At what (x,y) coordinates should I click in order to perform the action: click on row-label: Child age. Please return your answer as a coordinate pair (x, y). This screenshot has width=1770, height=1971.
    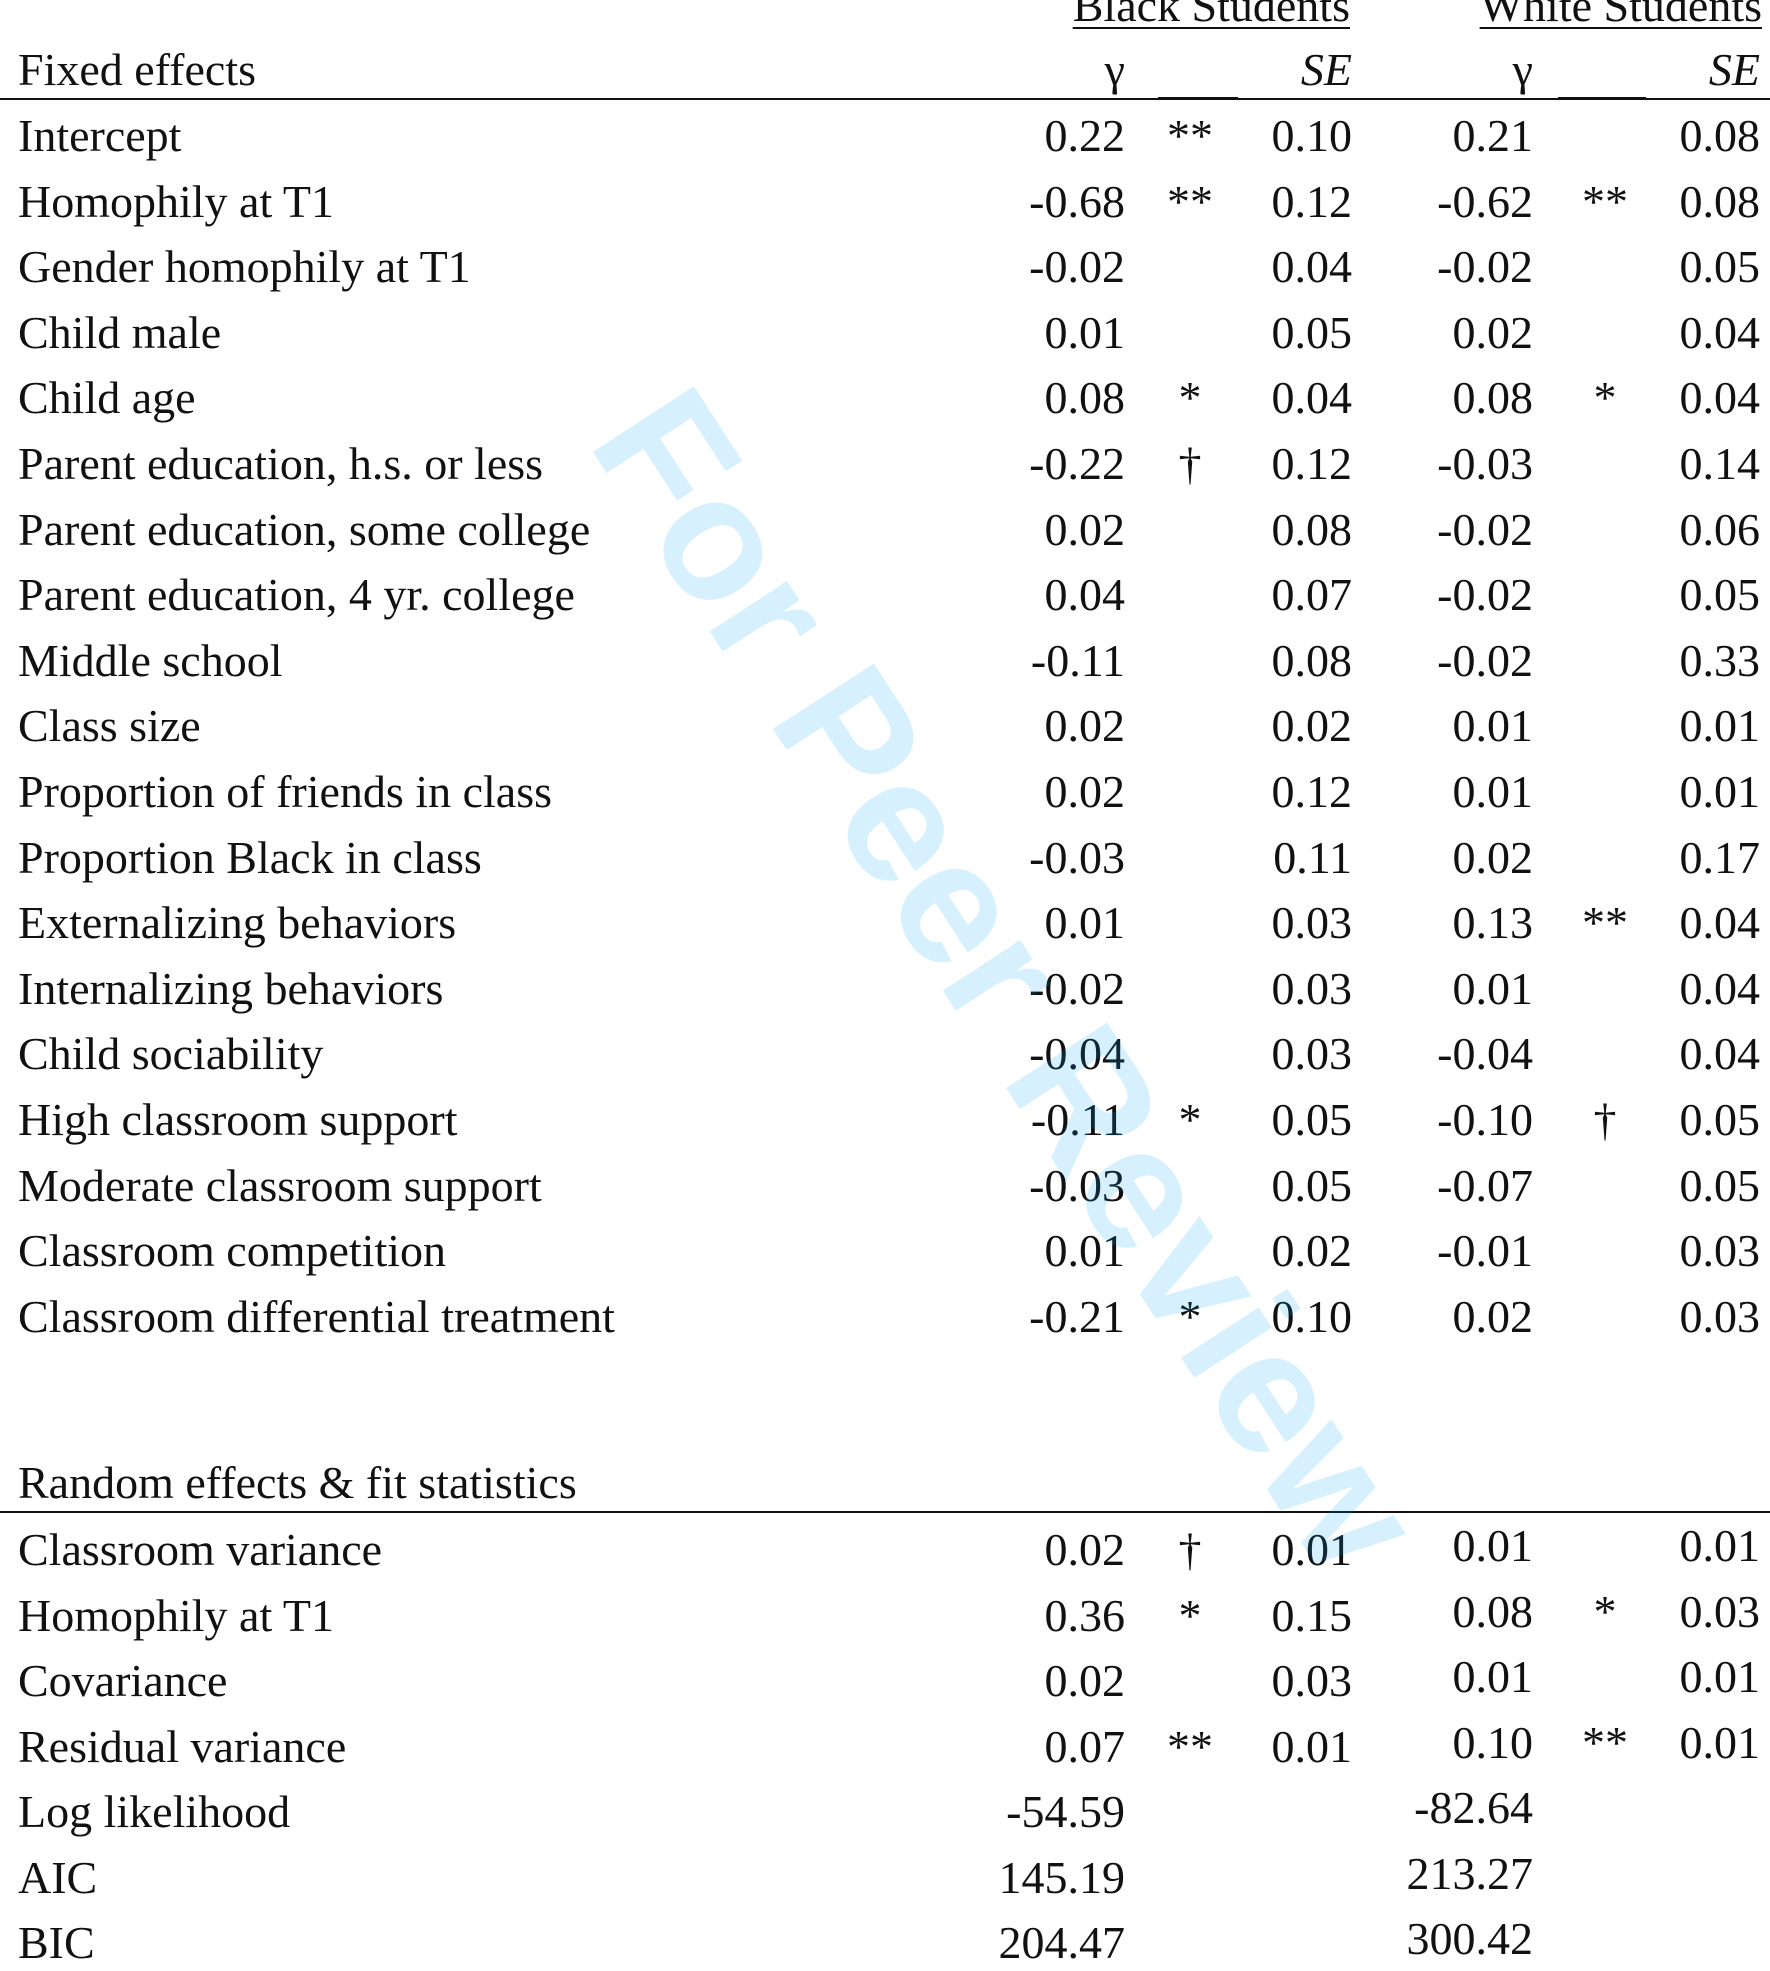
    Looking at the image, I should click on (107, 397).